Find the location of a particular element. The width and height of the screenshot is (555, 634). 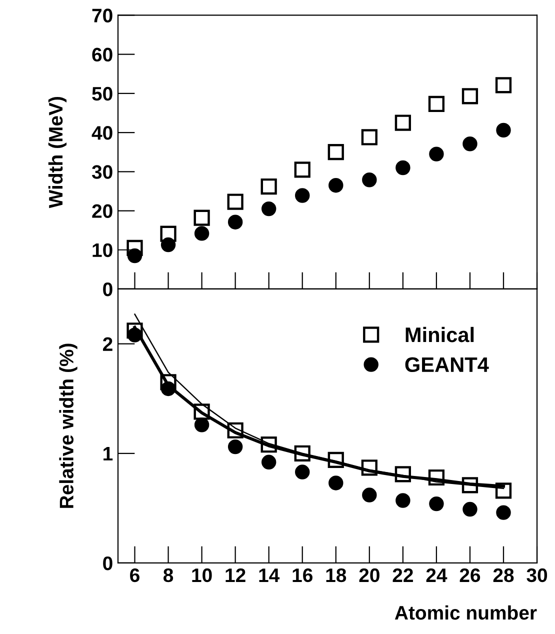

y-tick-label: 30 is located at coordinates (102, 172).